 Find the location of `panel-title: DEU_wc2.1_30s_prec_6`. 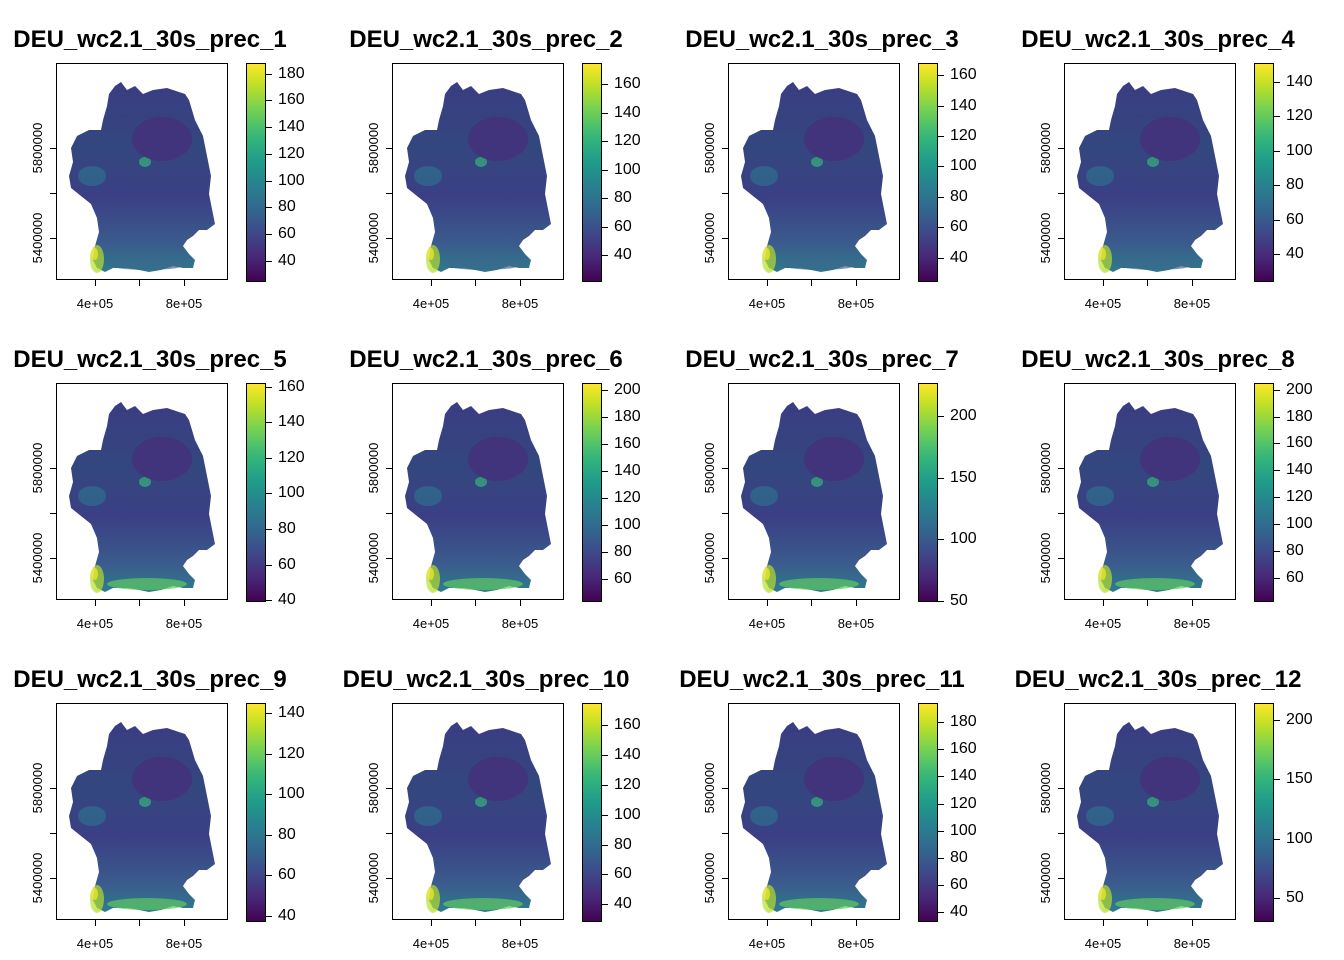

panel-title: DEU_wc2.1_30s_prec_6 is located at coordinates (486, 359).